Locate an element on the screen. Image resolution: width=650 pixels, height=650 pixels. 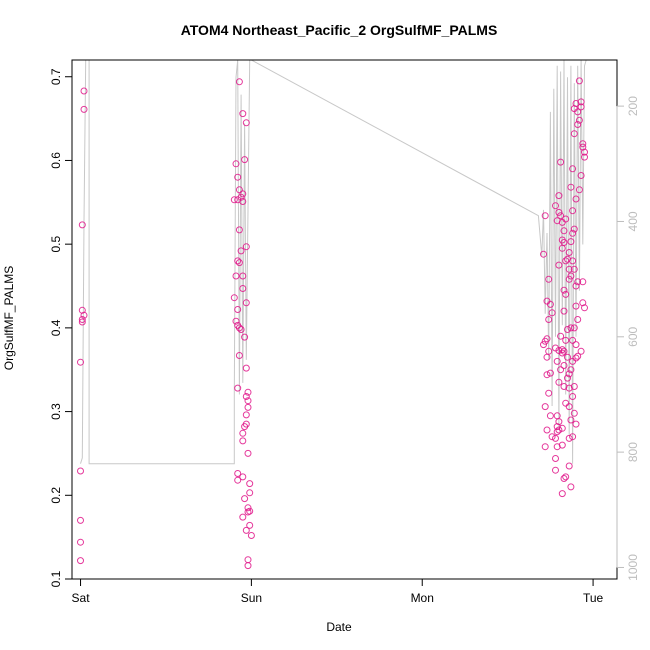
y-tick-label: 0.7 is located at coordinates (56, 76).